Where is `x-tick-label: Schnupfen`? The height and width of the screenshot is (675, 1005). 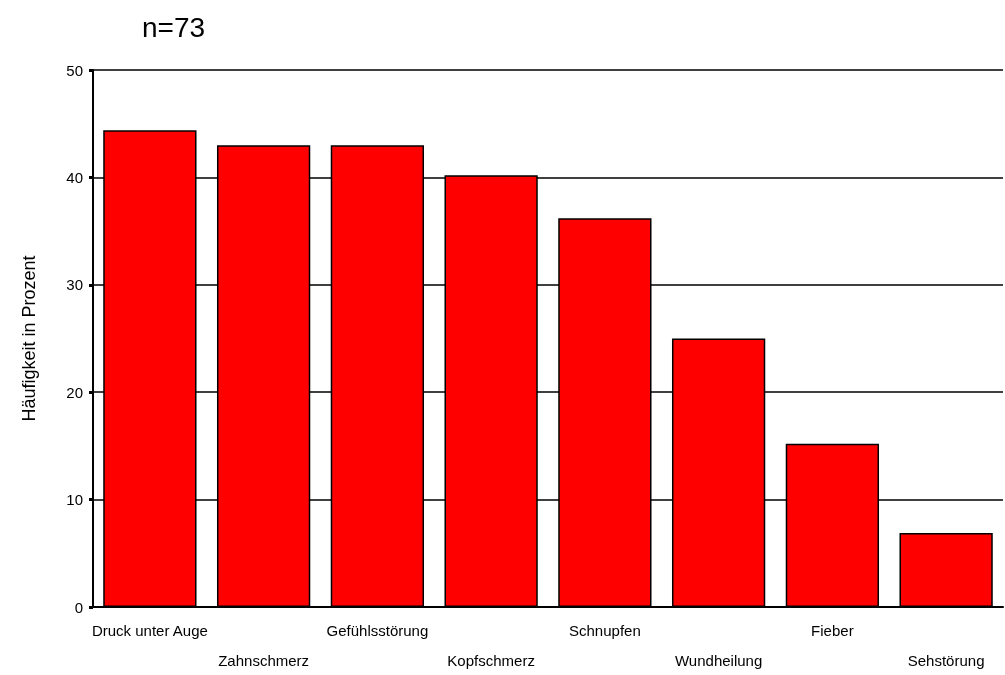
x-tick-label: Schnupfen is located at coordinates (605, 630).